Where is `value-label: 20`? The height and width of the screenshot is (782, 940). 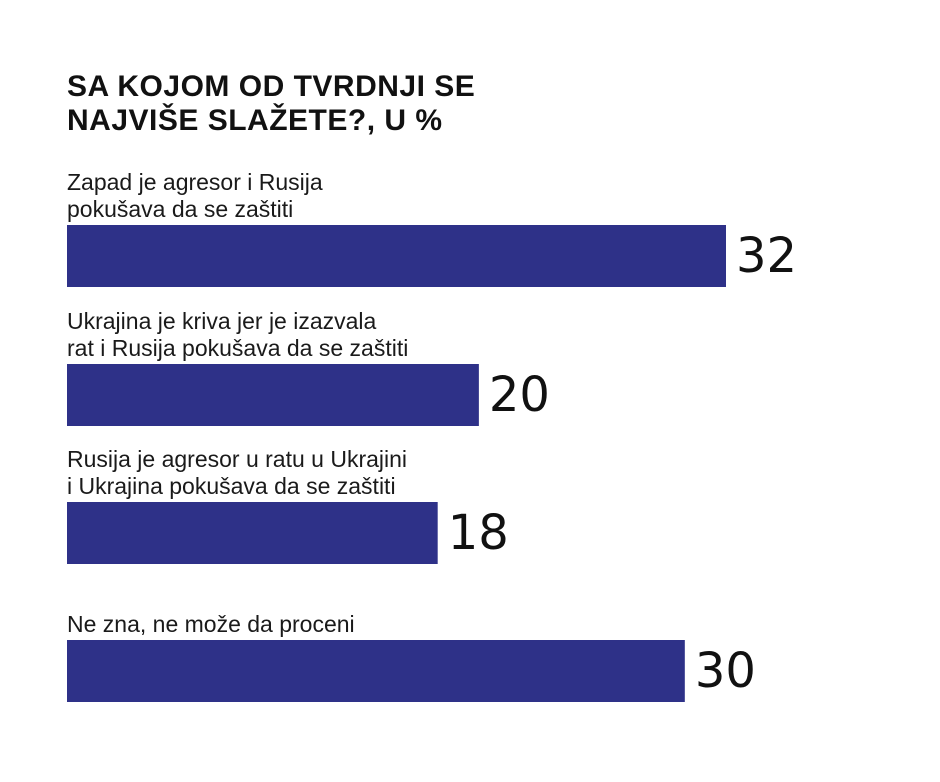 value-label: 20 is located at coordinates (519, 395).